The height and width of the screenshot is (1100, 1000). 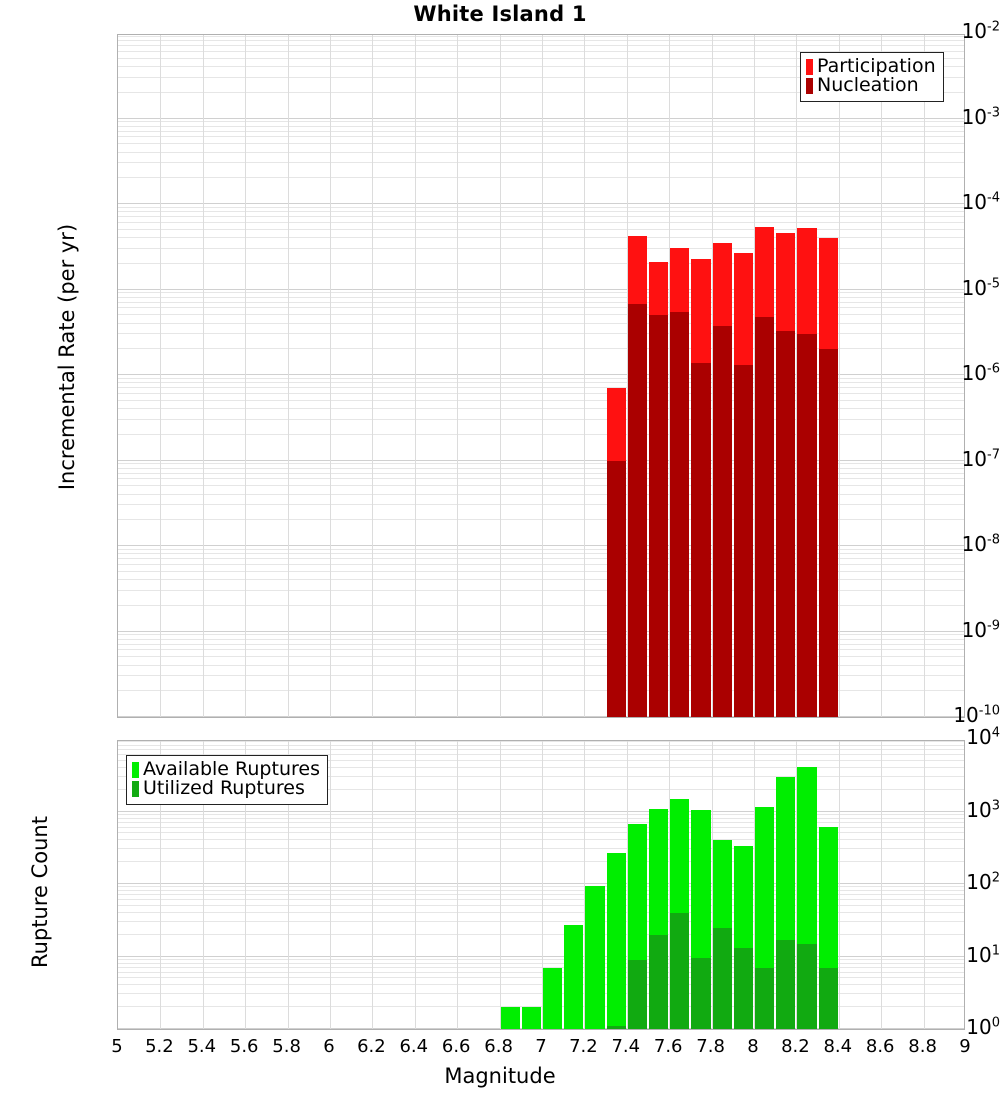 What do you see at coordinates (286, 1046) in the screenshot?
I see `x-tick-label: 5.8` at bounding box center [286, 1046].